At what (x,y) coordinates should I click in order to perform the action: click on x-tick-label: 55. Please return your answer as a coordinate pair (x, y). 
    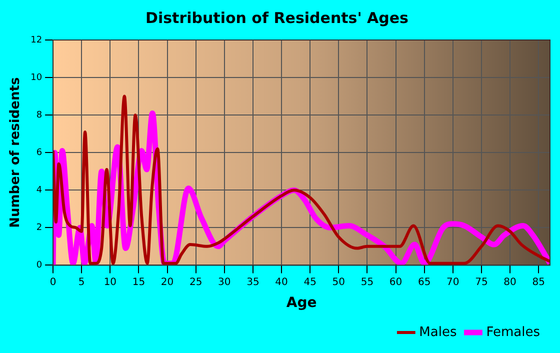
    Looking at the image, I should click on (367, 282).